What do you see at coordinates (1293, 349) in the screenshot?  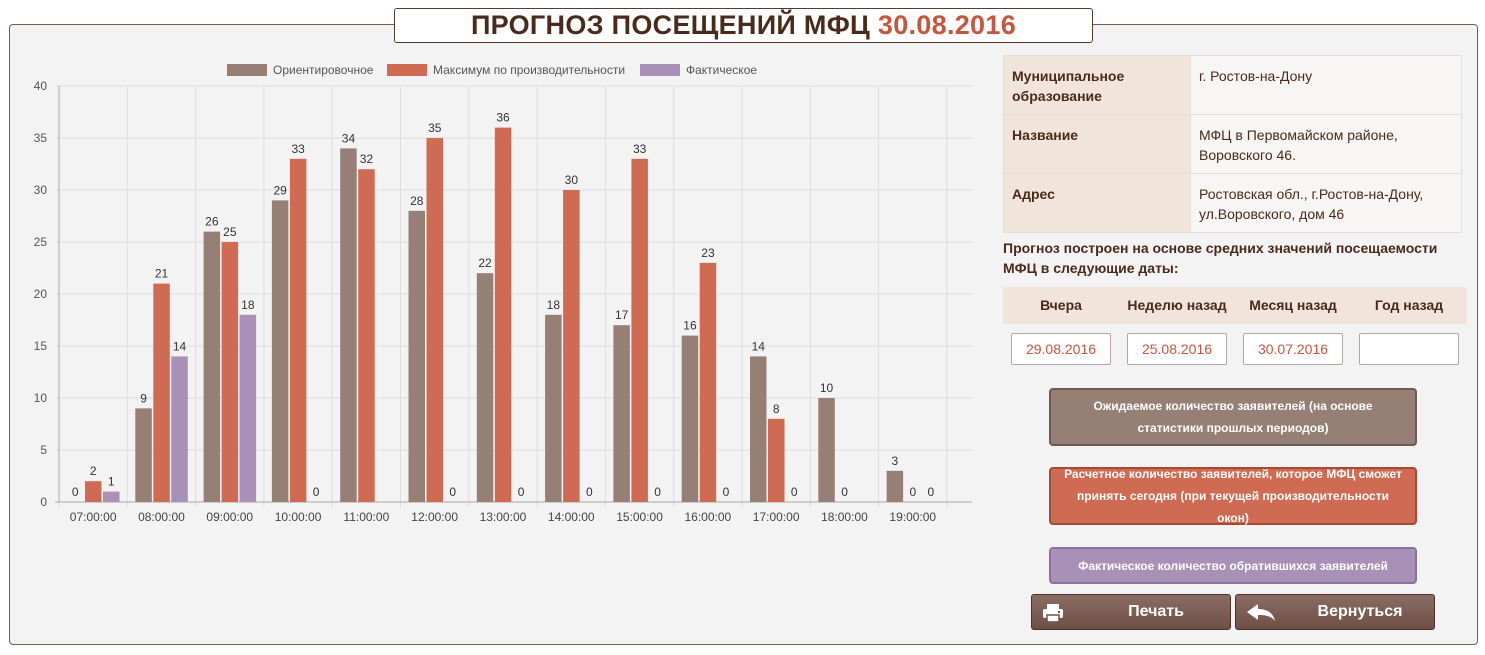 I see `date-field-month: 30.07.2016` at bounding box center [1293, 349].